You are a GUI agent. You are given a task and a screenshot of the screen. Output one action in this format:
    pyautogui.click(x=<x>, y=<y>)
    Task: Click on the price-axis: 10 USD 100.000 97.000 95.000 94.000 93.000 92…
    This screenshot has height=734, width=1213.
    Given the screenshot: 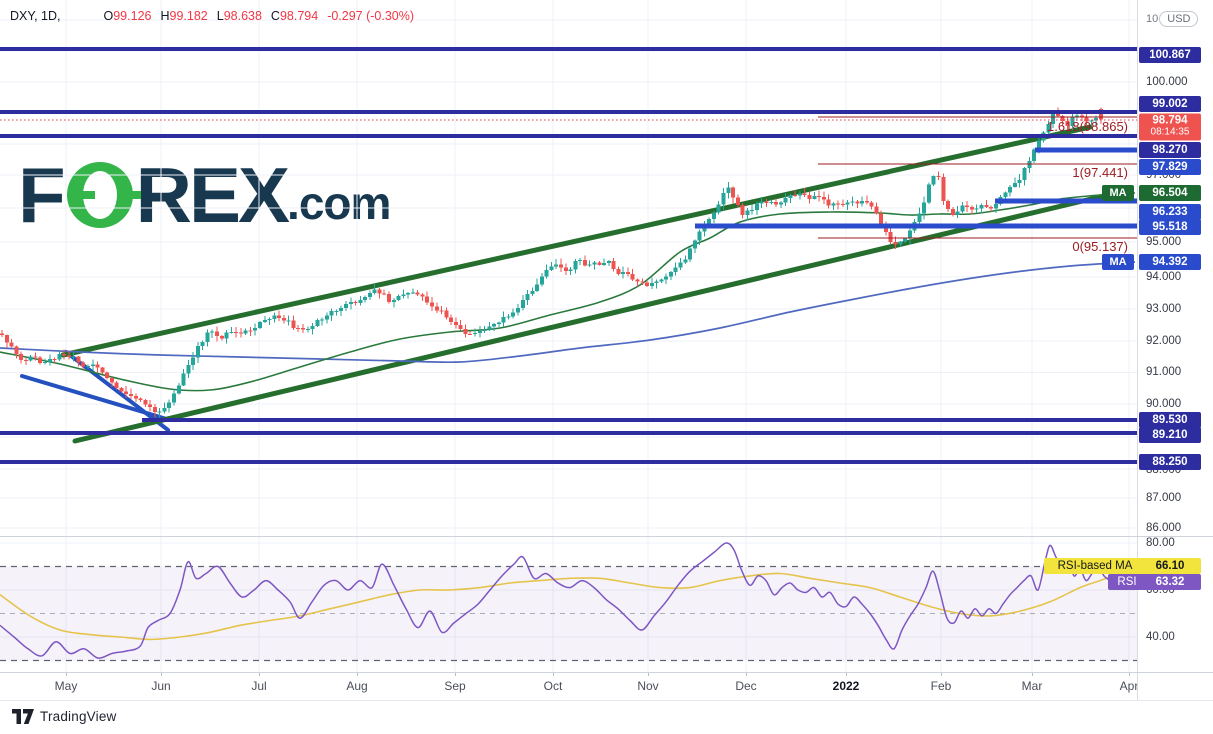 What is the action you would take?
    pyautogui.click(x=1128, y=336)
    